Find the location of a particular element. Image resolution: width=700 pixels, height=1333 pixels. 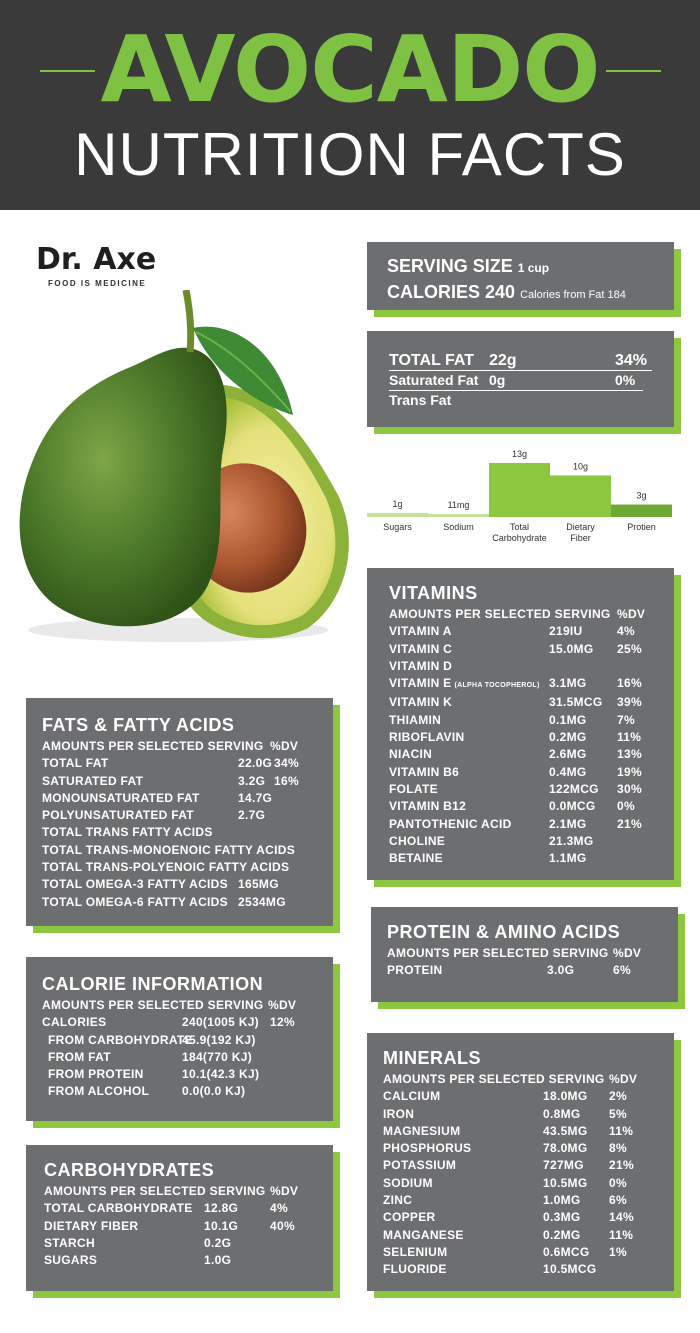

chart-category-label: Carbohydrate is located at coordinates (519, 538).